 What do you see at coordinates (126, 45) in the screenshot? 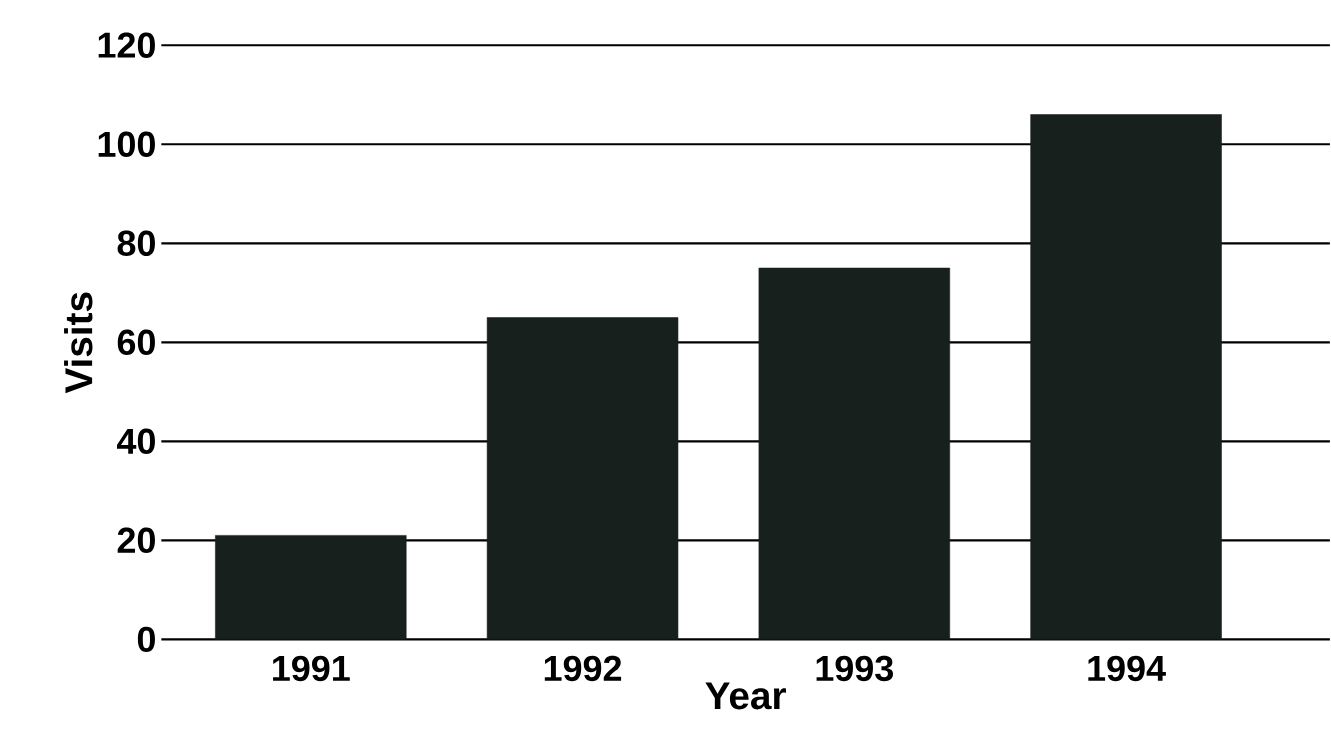
I see `y-tick-label: 120` at bounding box center [126, 45].